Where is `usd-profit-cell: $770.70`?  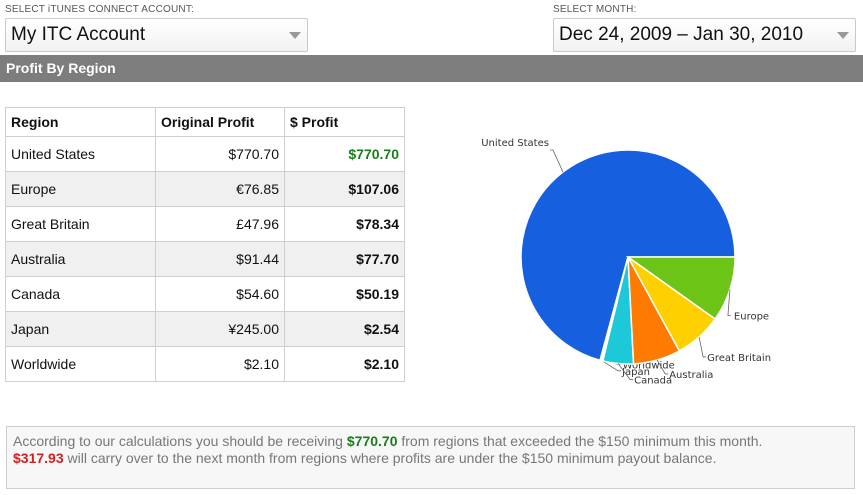 usd-profit-cell: $770.70 is located at coordinates (344, 154).